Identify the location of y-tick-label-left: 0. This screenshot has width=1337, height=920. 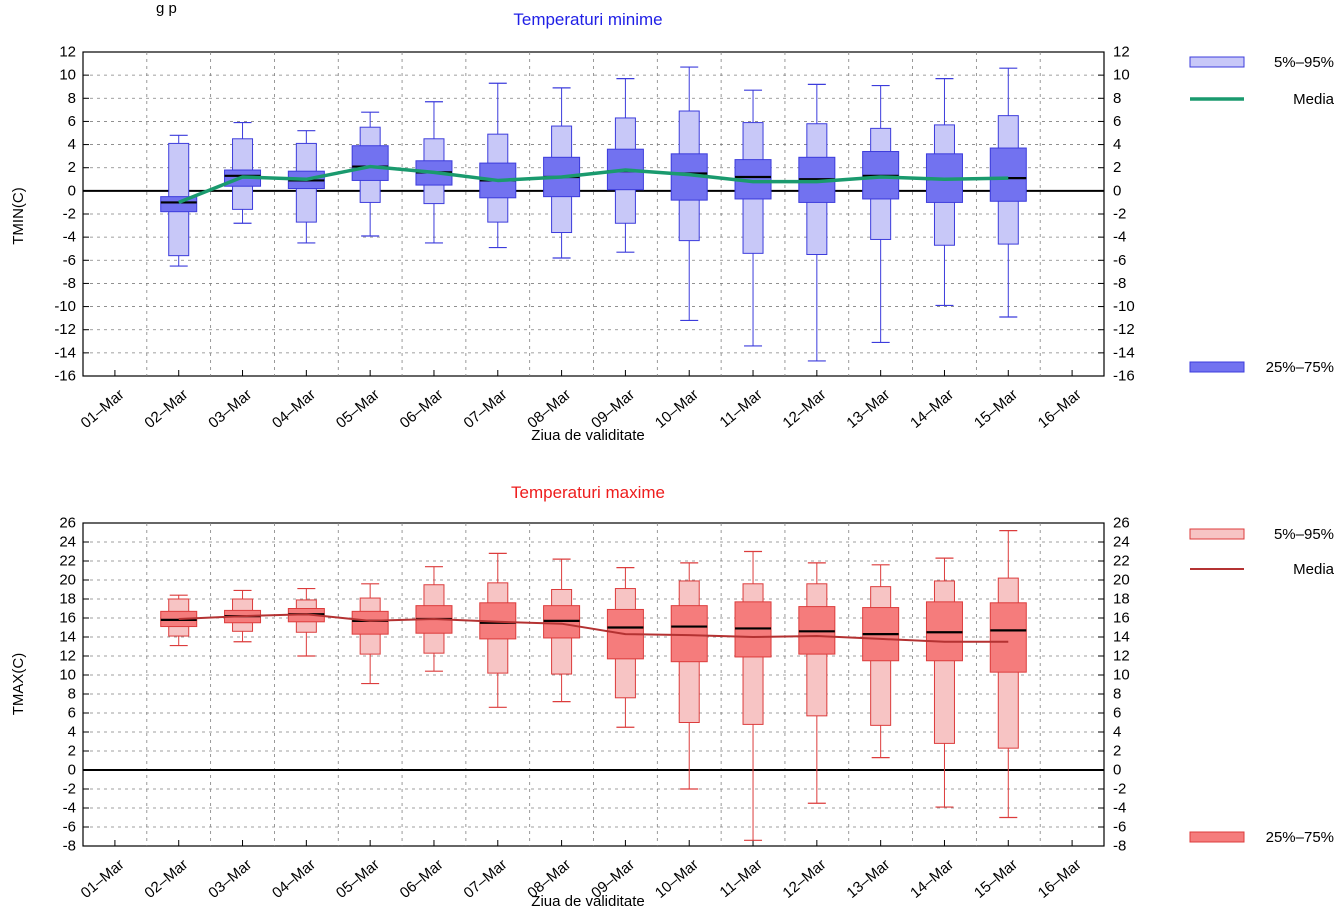
(72, 770).